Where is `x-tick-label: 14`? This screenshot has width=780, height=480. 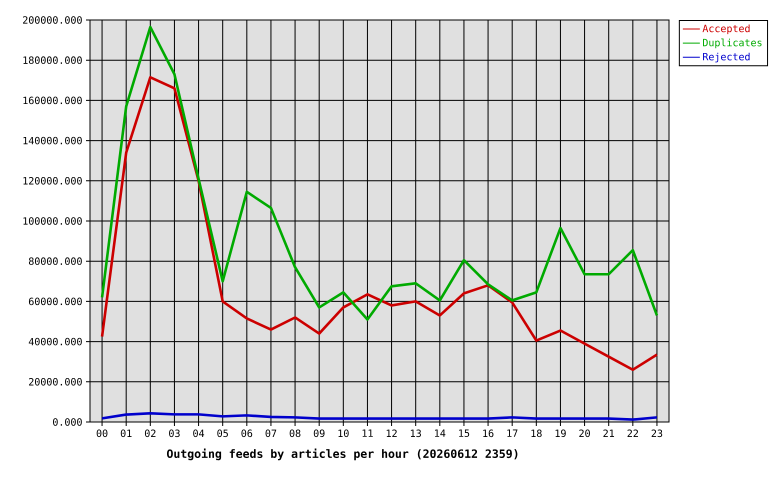 x-tick-label: 14 is located at coordinates (440, 433).